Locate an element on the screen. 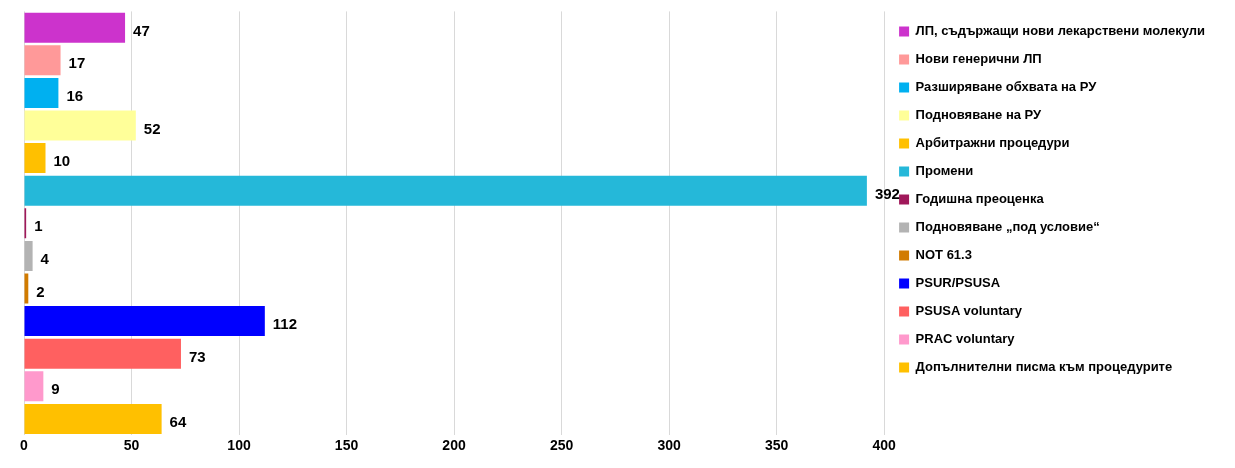  x-tick-label: 300 is located at coordinates (669, 445).